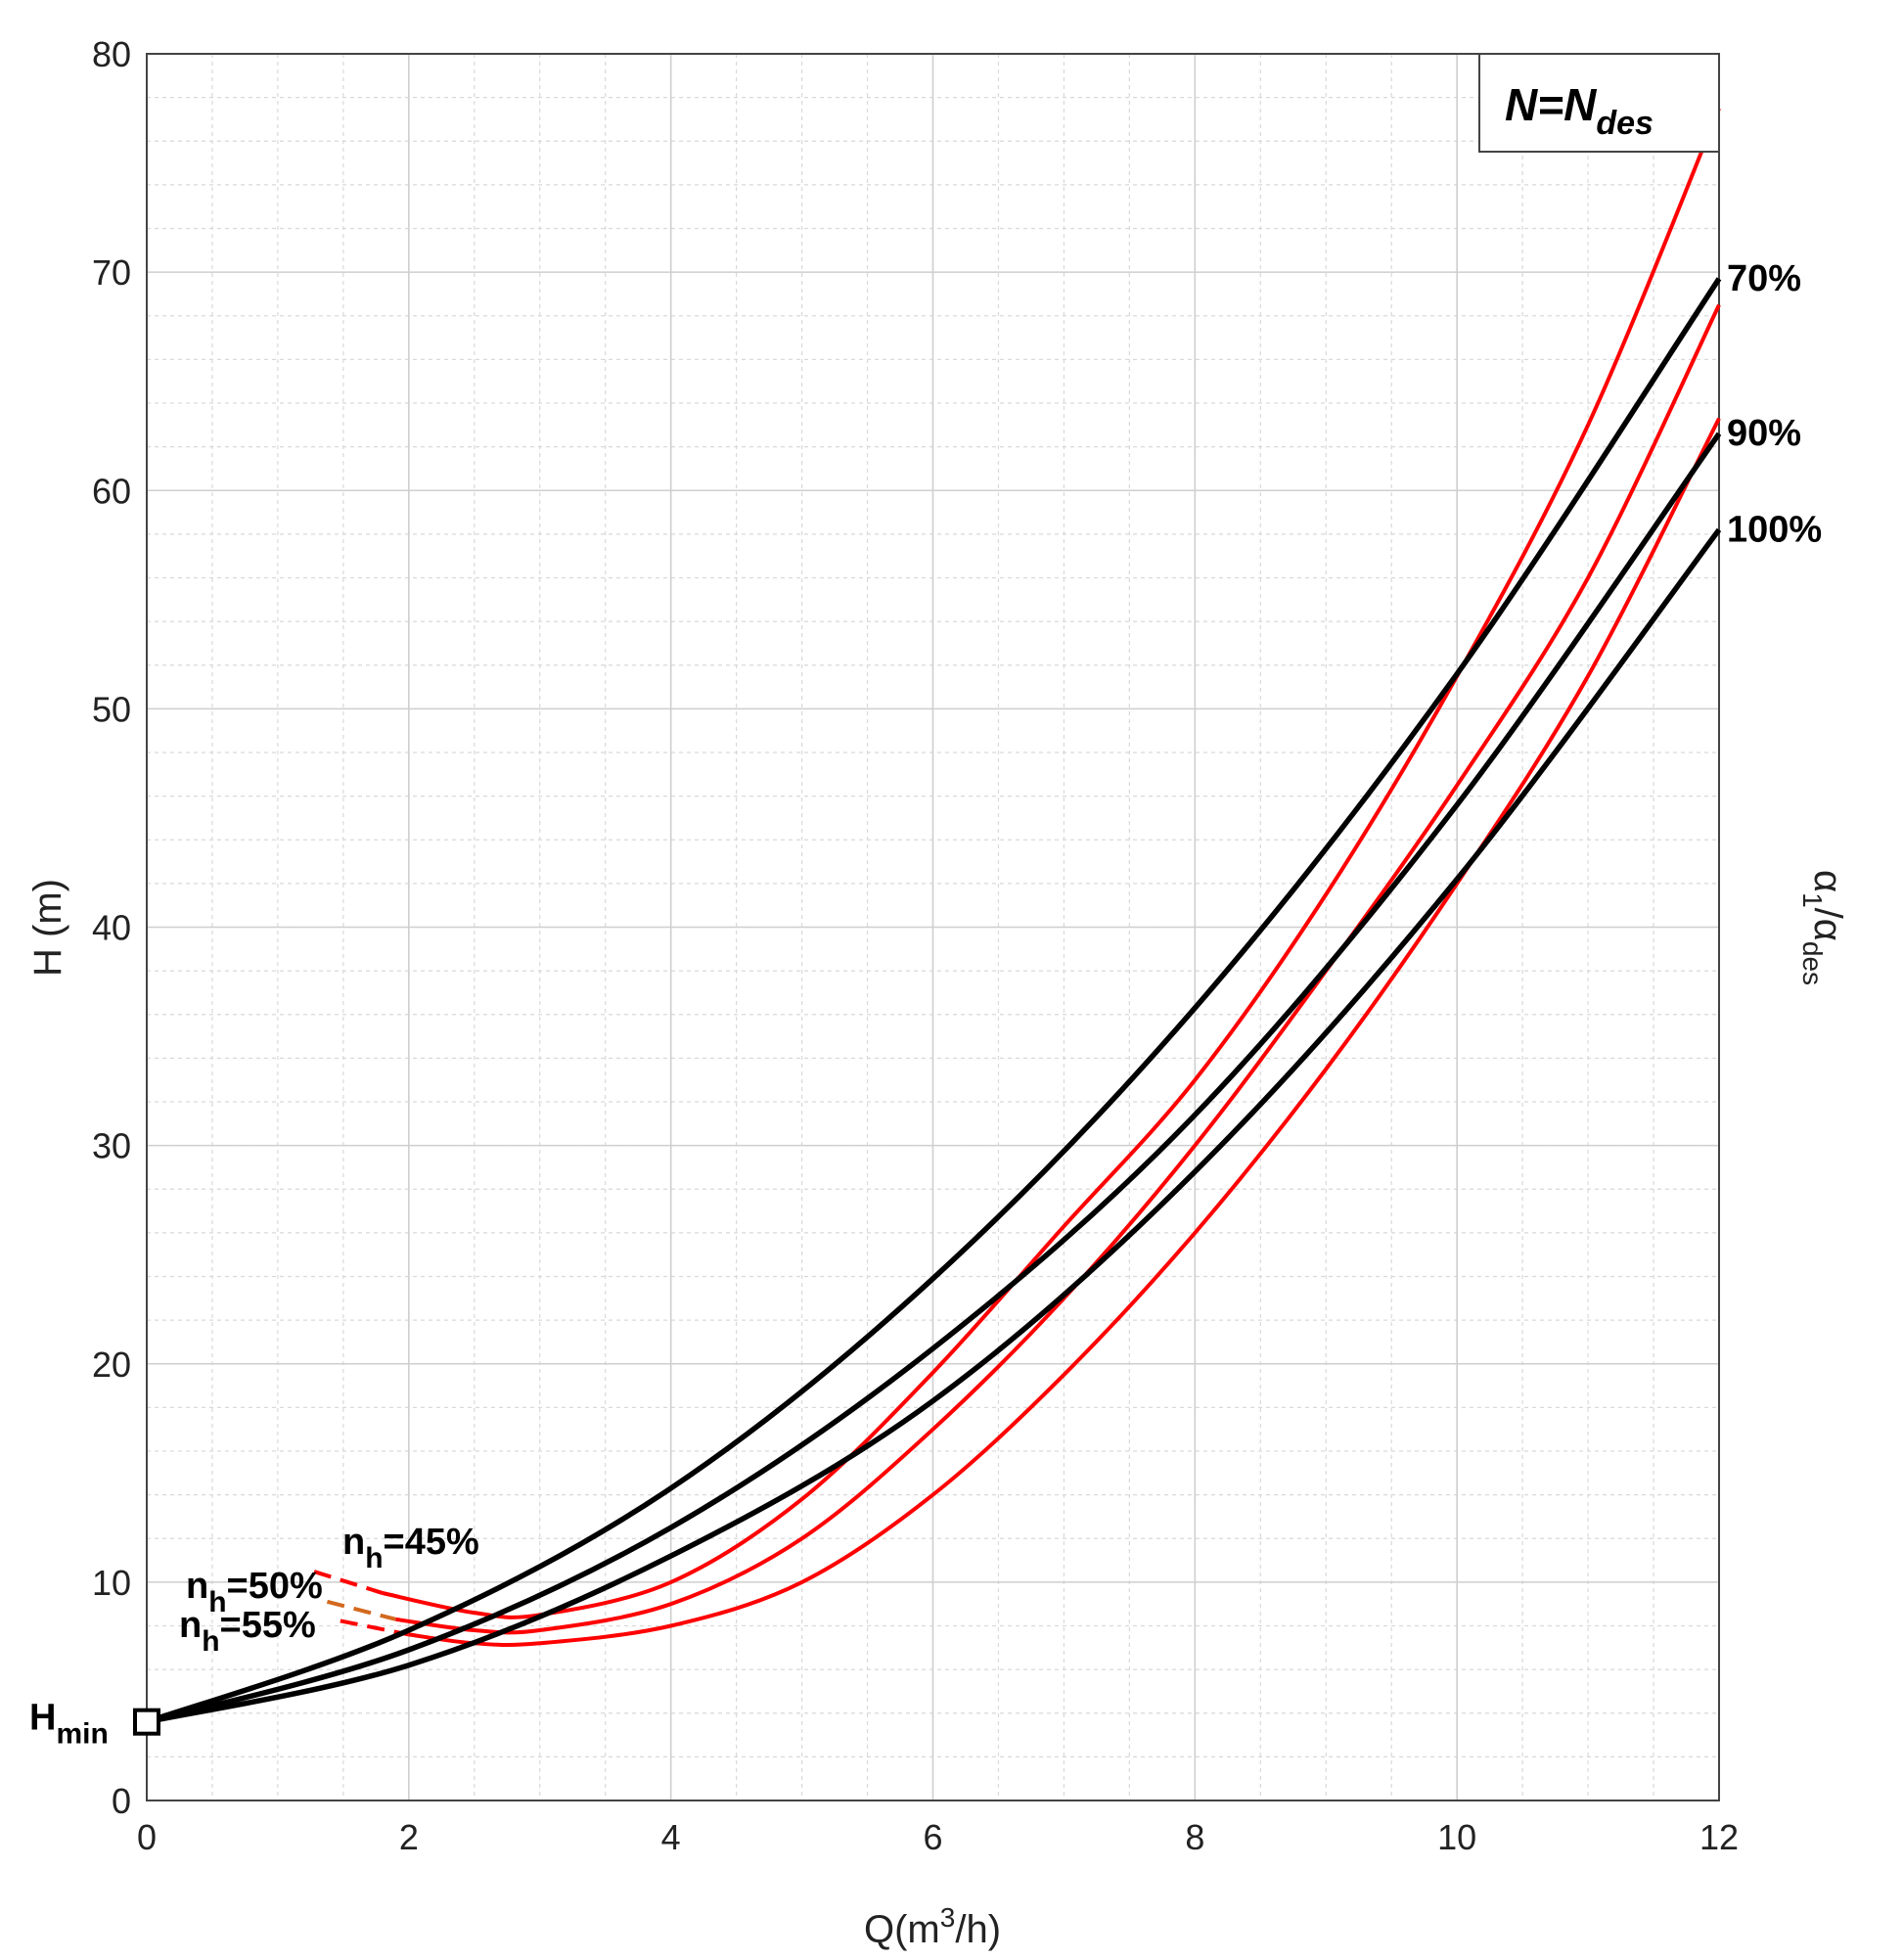 The image size is (1903, 1960). Describe the element at coordinates (111, 1583) in the screenshot. I see `y-tick-label: 10` at that location.